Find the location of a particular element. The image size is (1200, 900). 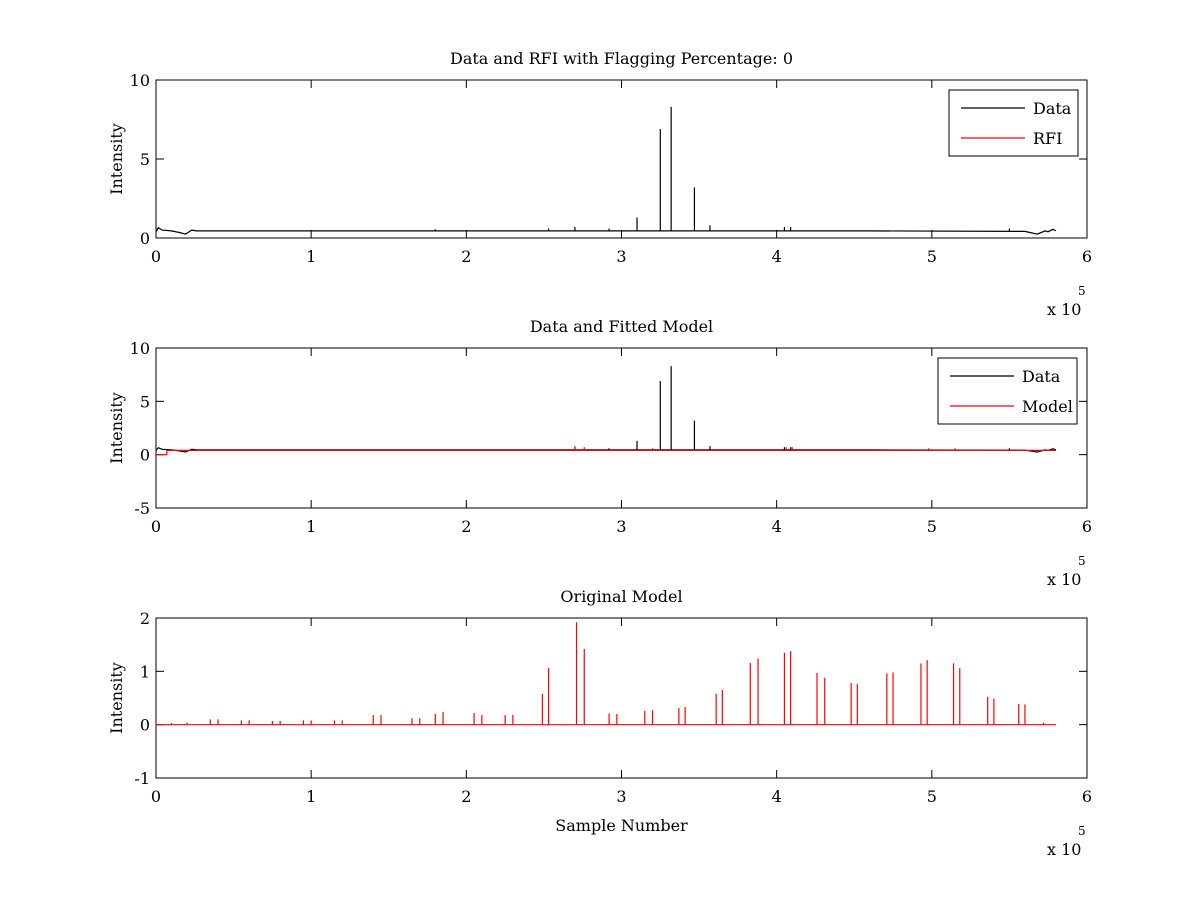

legend: Data Model is located at coordinates (1007, 391).